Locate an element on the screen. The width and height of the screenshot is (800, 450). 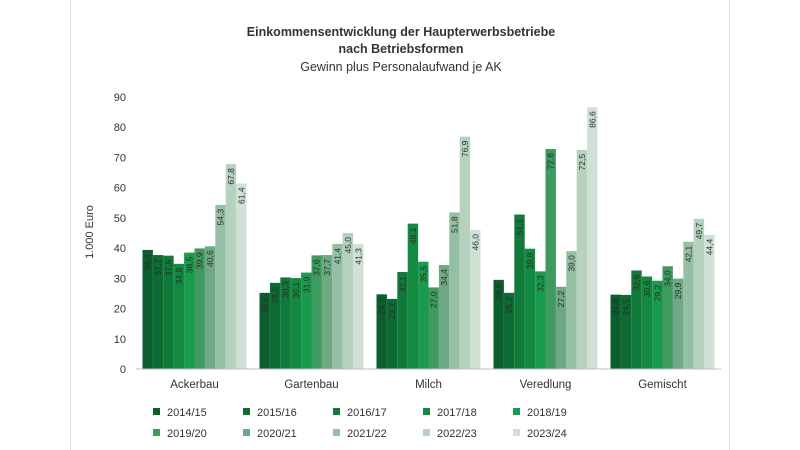
data-label: 29,2 is located at coordinates (657, 292).